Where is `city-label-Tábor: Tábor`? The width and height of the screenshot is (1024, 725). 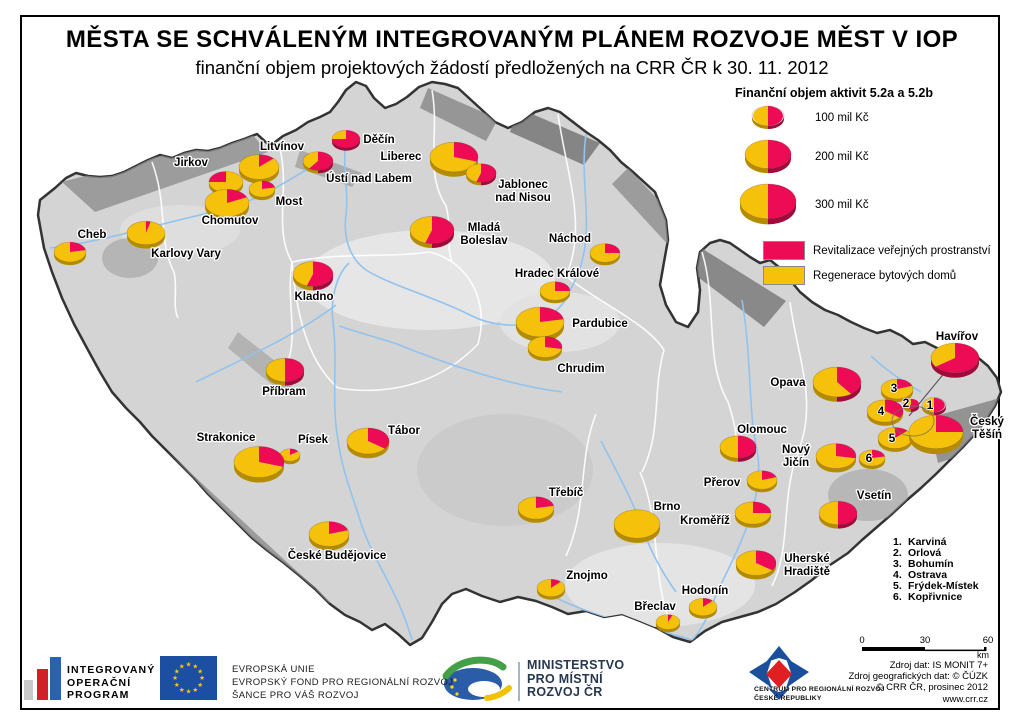
city-label-Tábor: Tábor is located at coordinates (404, 431).